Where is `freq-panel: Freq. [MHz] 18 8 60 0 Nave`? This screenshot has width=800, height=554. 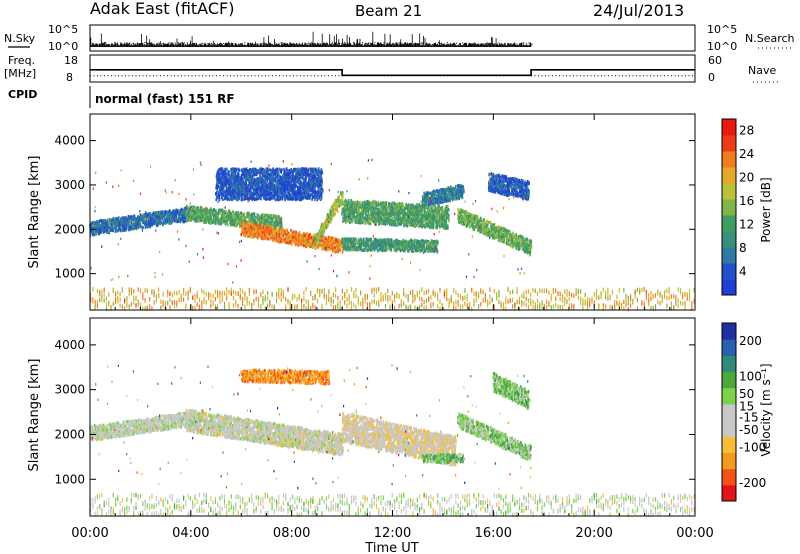 freq-panel: Freq. [MHz] 18 8 60 0 Nave is located at coordinates (391, 69).